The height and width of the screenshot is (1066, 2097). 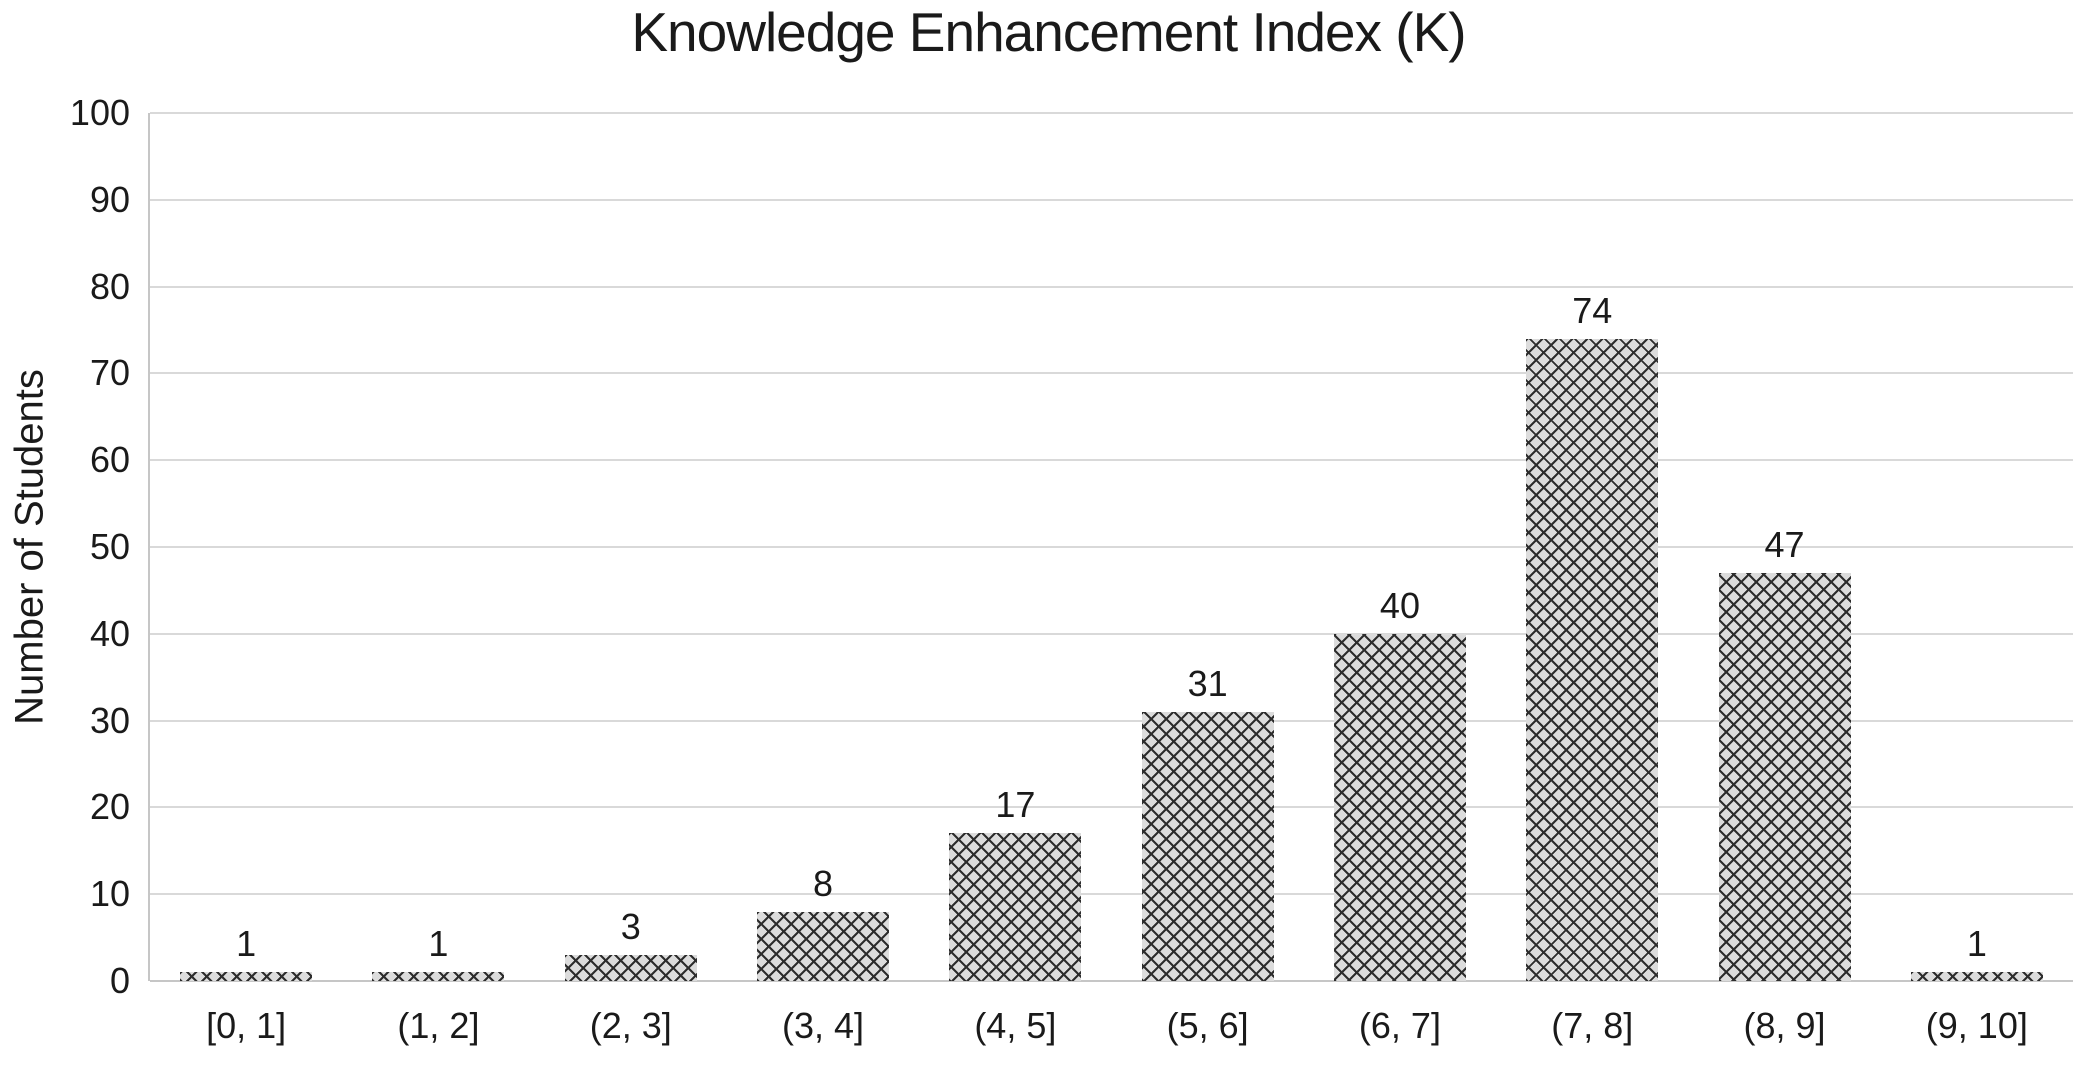 I want to click on x-tick-label: (2, 3], so click(x=630, y=1025).